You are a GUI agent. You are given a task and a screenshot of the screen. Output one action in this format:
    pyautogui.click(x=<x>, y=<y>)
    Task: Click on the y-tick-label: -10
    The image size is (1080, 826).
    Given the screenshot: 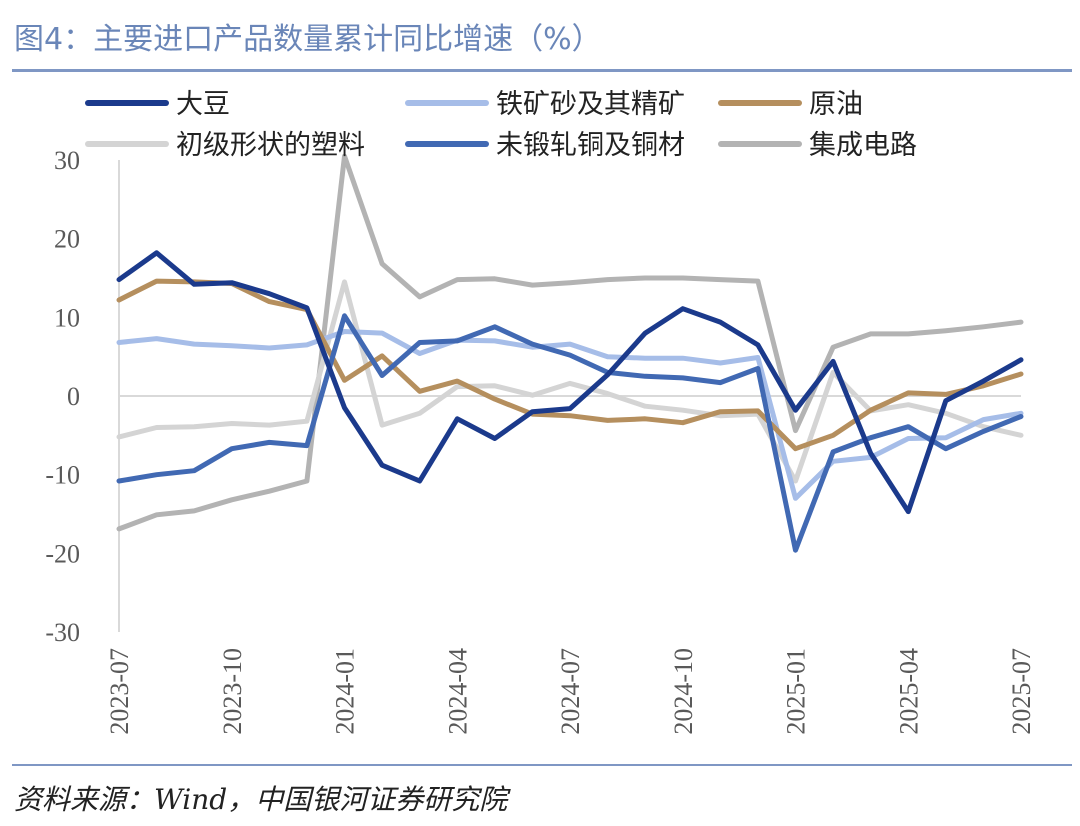 What is the action you would take?
    pyautogui.click(x=62, y=475)
    